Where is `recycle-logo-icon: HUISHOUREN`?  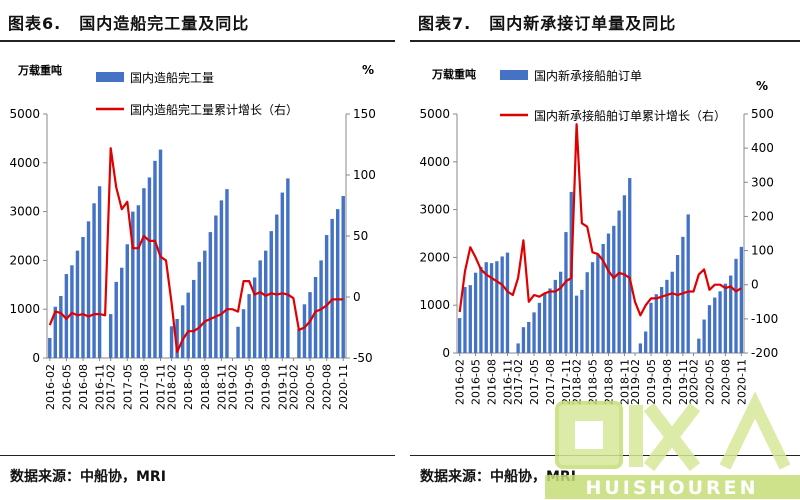 recycle-logo-icon: HUISHOUREN is located at coordinates (672, 445).